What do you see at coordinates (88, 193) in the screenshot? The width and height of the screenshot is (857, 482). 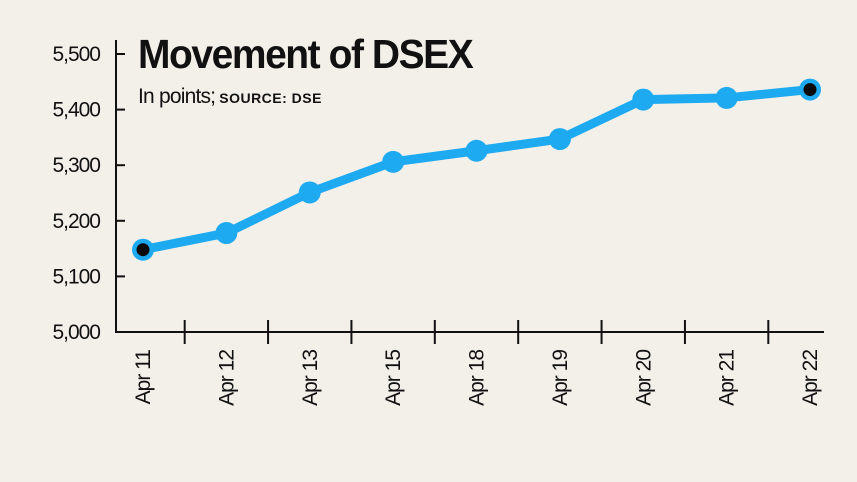 I see `y-axis-ticks: 5,000 5,100 5,200 5,300 5,400 5,500` at bounding box center [88, 193].